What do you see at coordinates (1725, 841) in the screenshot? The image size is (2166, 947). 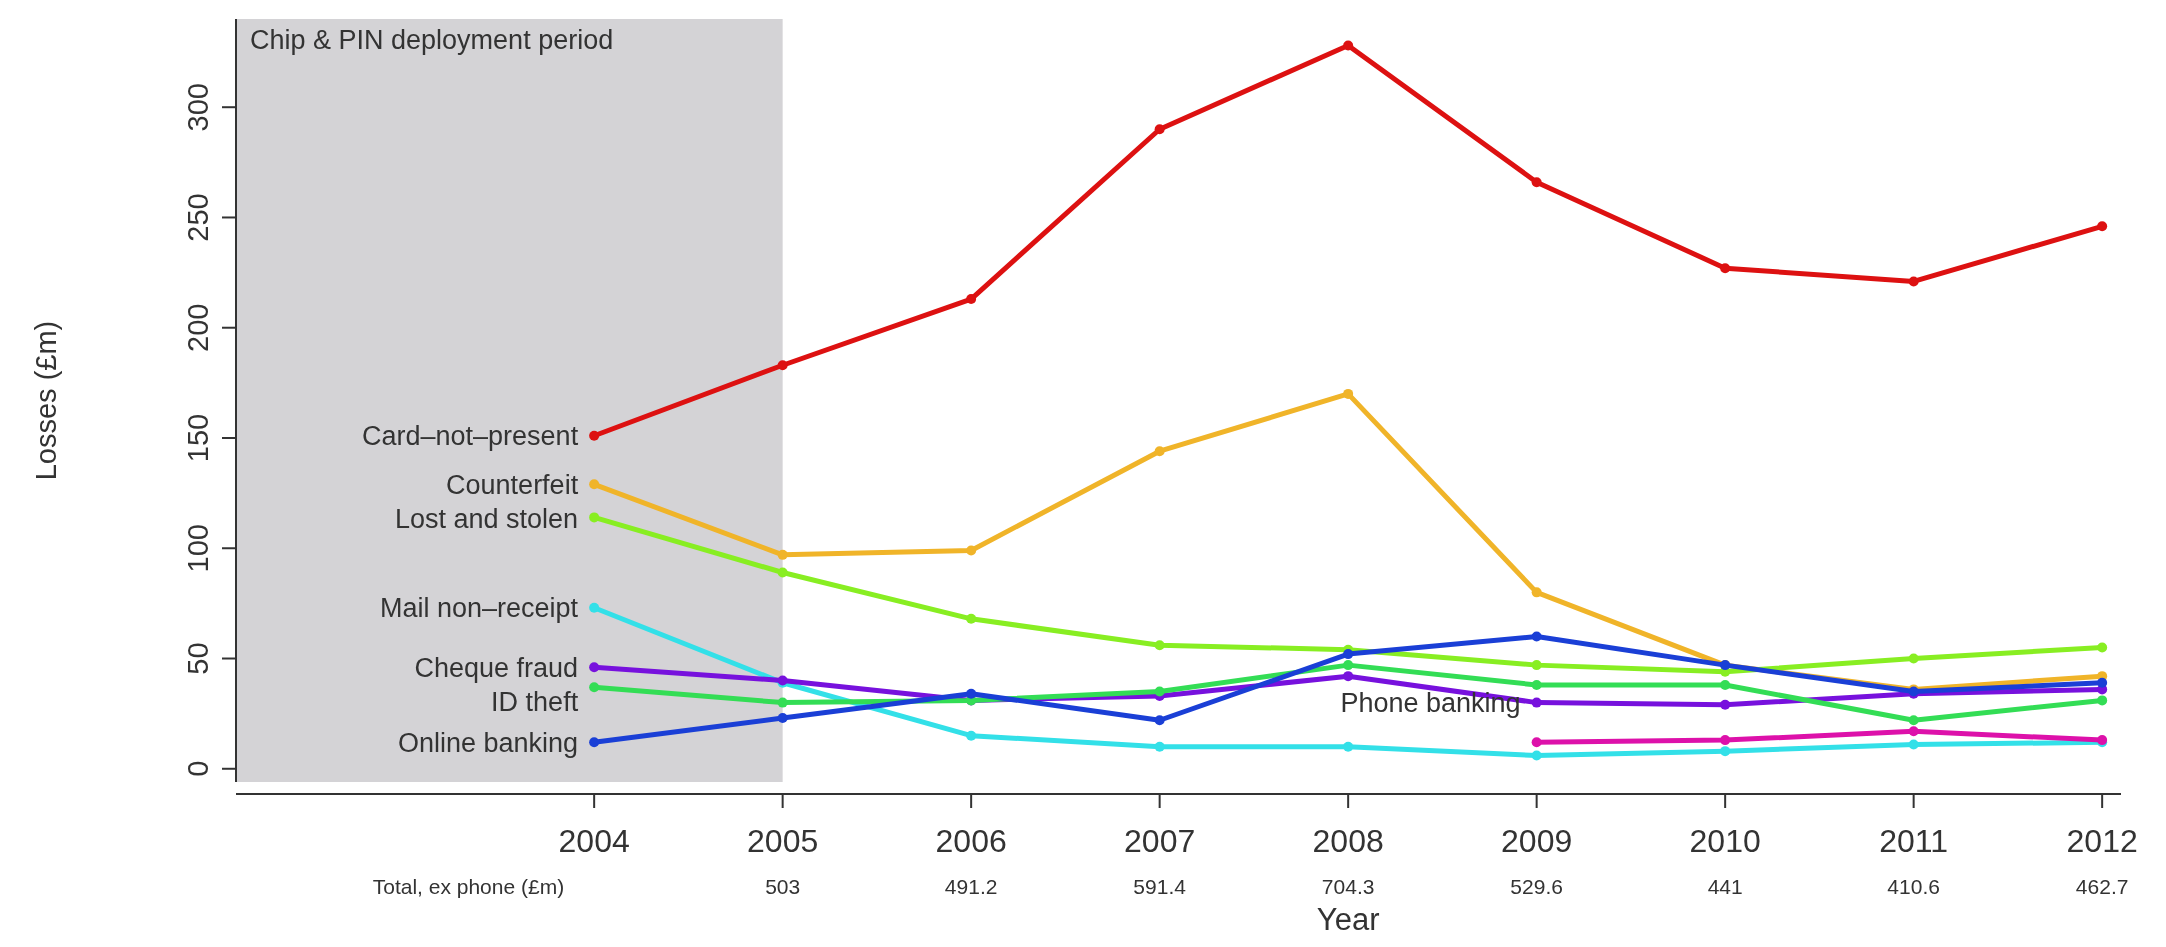 I see `x-tick-label: 2010` at bounding box center [1725, 841].